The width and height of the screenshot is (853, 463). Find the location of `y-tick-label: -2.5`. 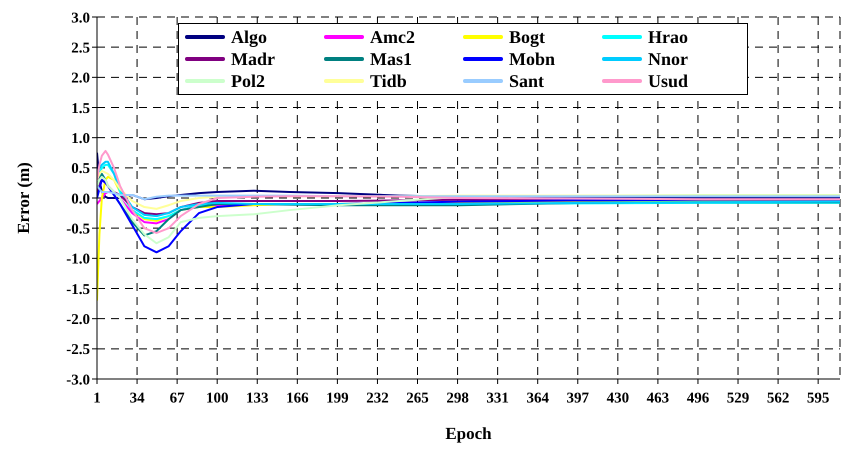

y-tick-label: -2.5 is located at coordinates (78, 350).